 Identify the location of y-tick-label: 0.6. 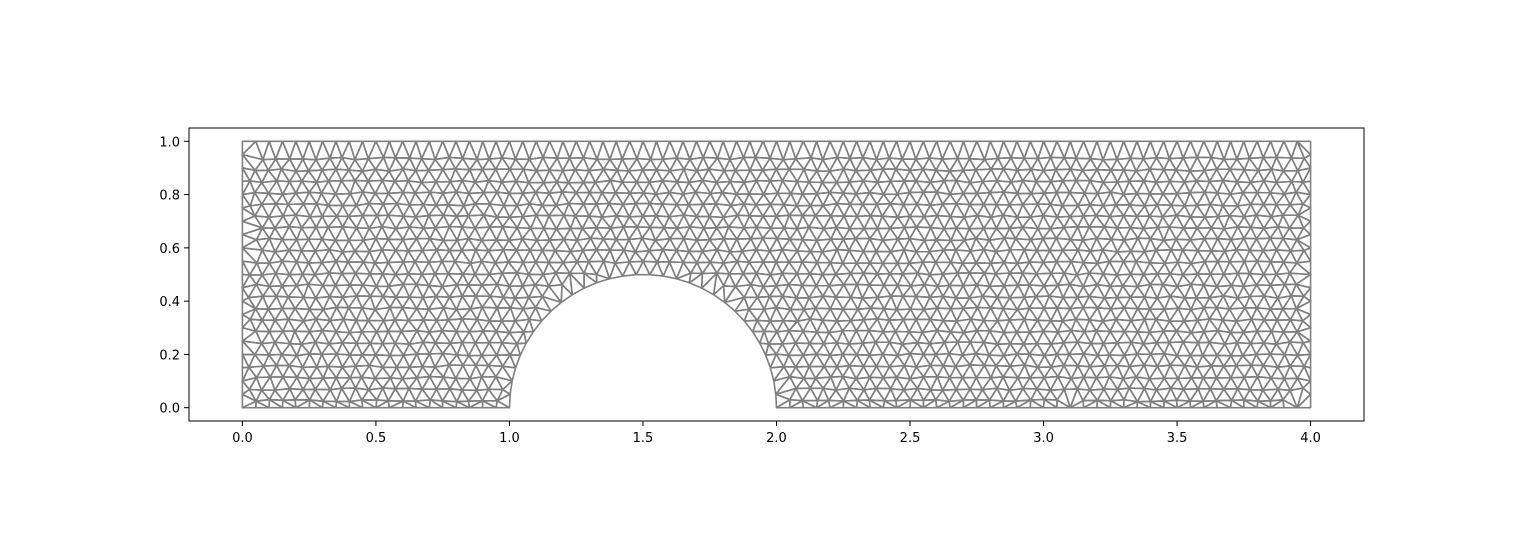
(169, 249).